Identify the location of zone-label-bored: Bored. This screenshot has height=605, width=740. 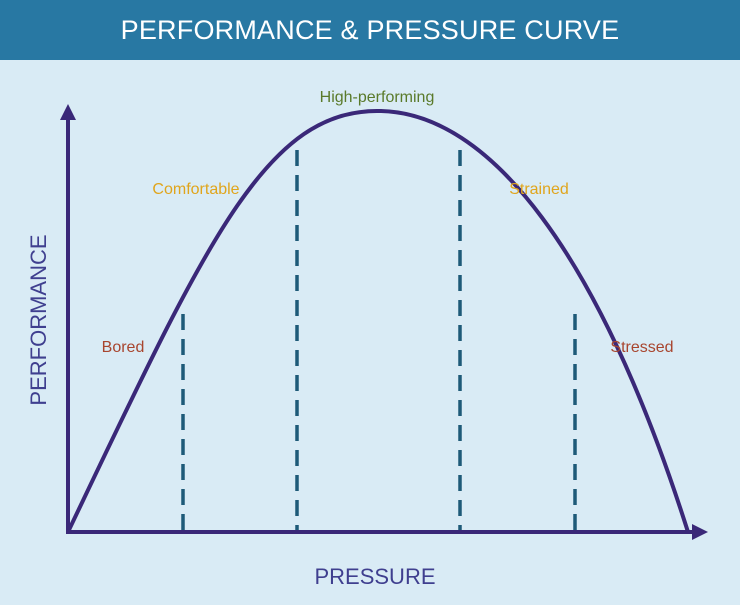
(123, 347).